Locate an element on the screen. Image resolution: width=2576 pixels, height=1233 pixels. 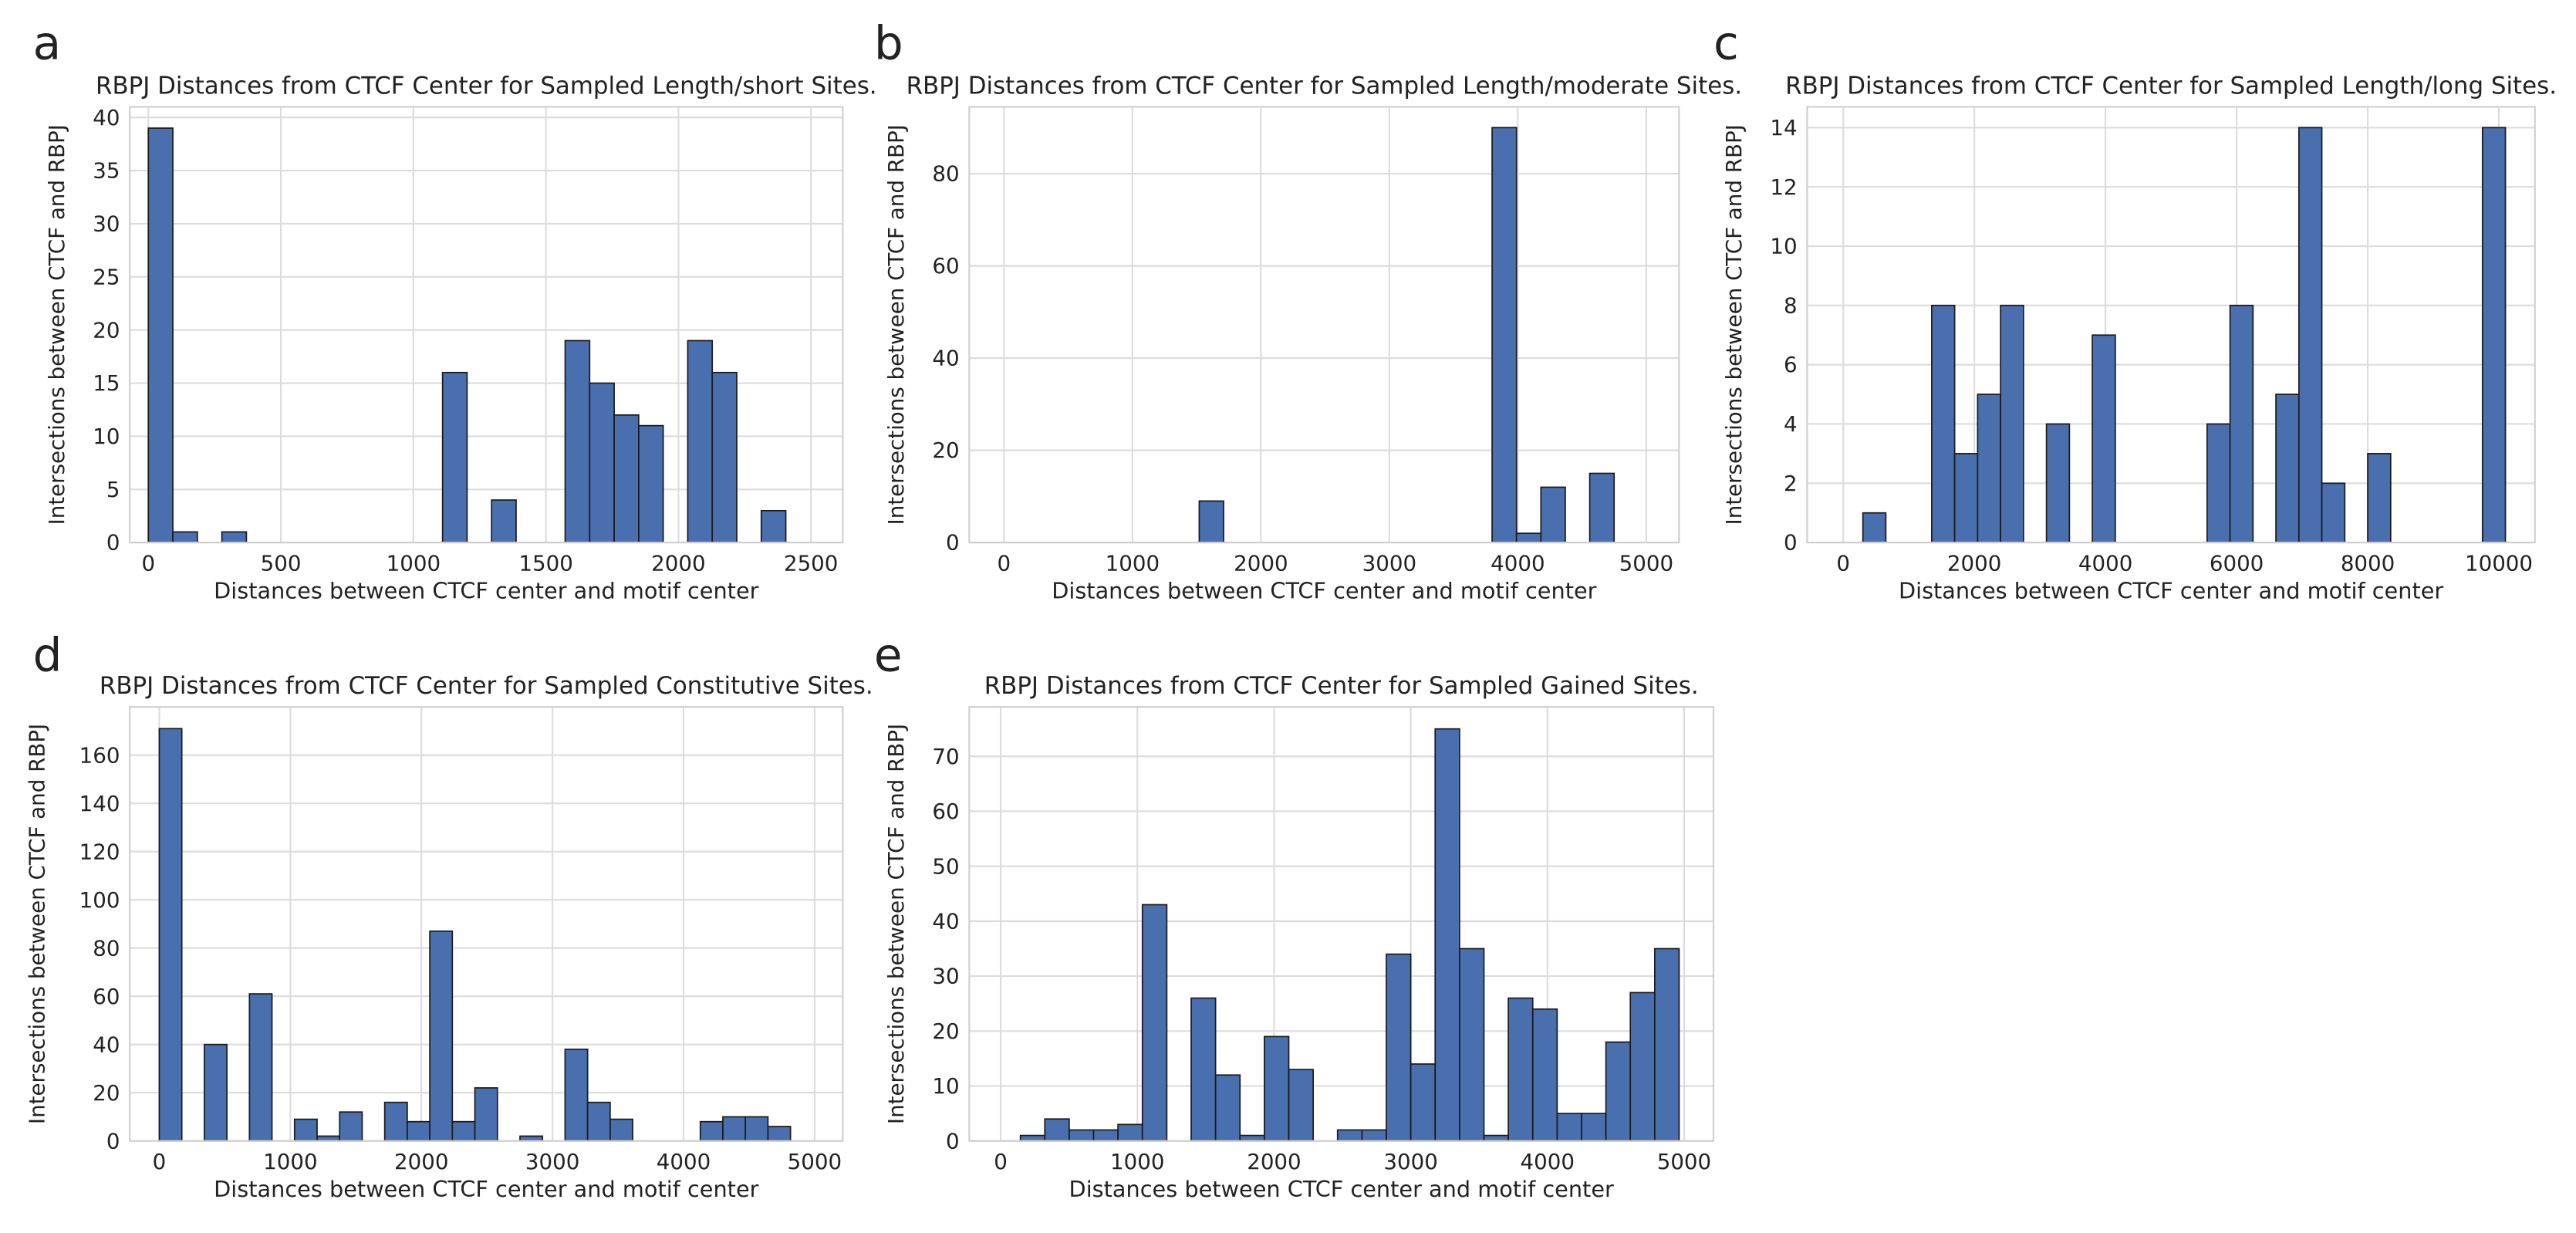
panel-letter: e is located at coordinates (888, 655).